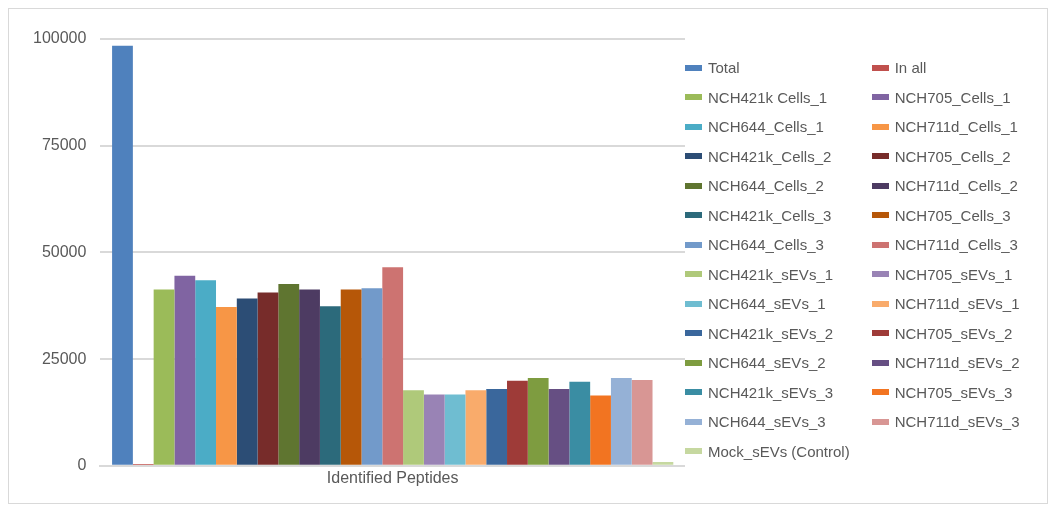 The width and height of the screenshot is (1057, 512). Describe the element at coordinates (766, 245) in the screenshot. I see `legend-label: NCH644_Cells_3` at that location.